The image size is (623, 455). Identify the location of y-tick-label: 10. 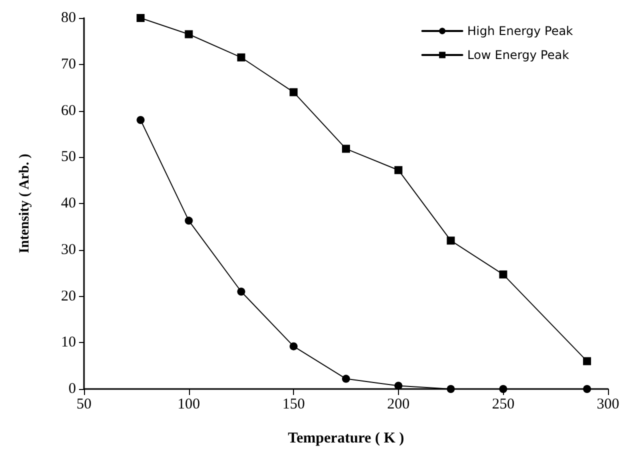
(68, 342).